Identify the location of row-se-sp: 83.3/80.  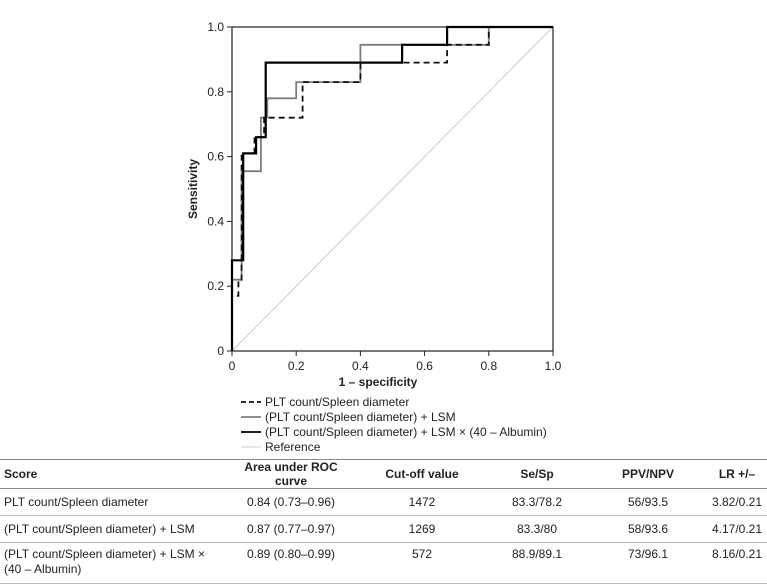
(537, 529).